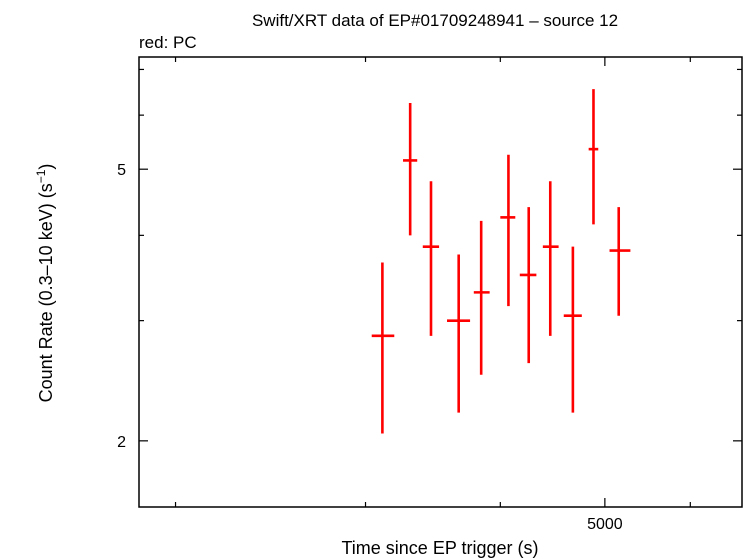 The image size is (746, 558). I want to click on x-tick-label: 5000, so click(605, 524).